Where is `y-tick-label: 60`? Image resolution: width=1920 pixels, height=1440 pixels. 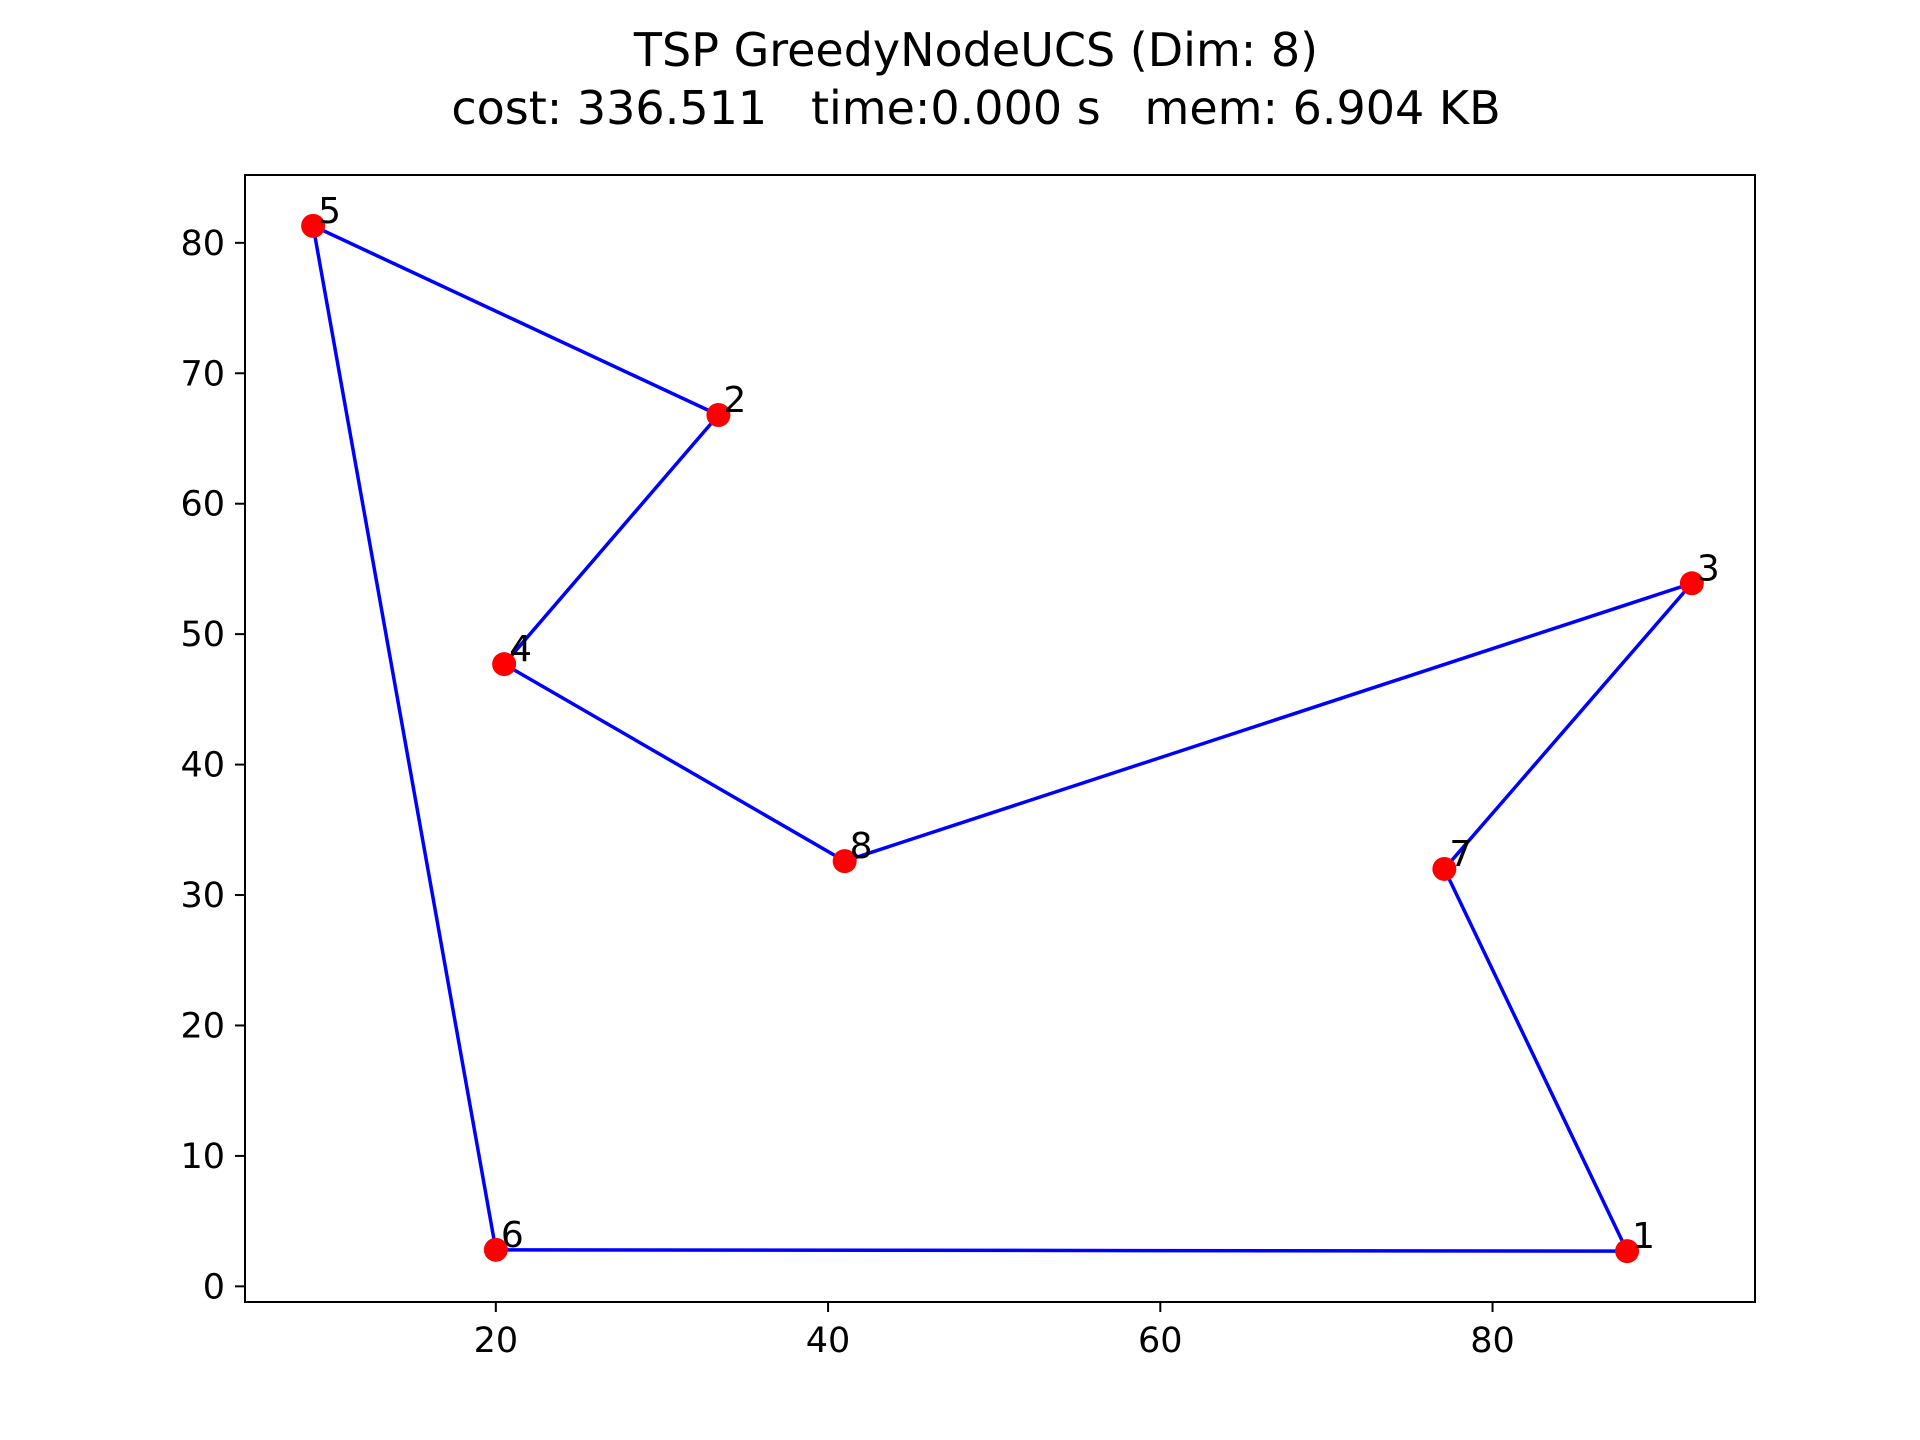
y-tick-label: 60 is located at coordinates (202, 505).